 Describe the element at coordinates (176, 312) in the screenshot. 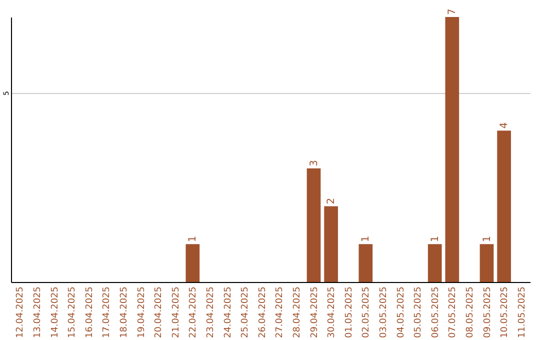

I see `x-tick-label: 21.04.2025` at that location.